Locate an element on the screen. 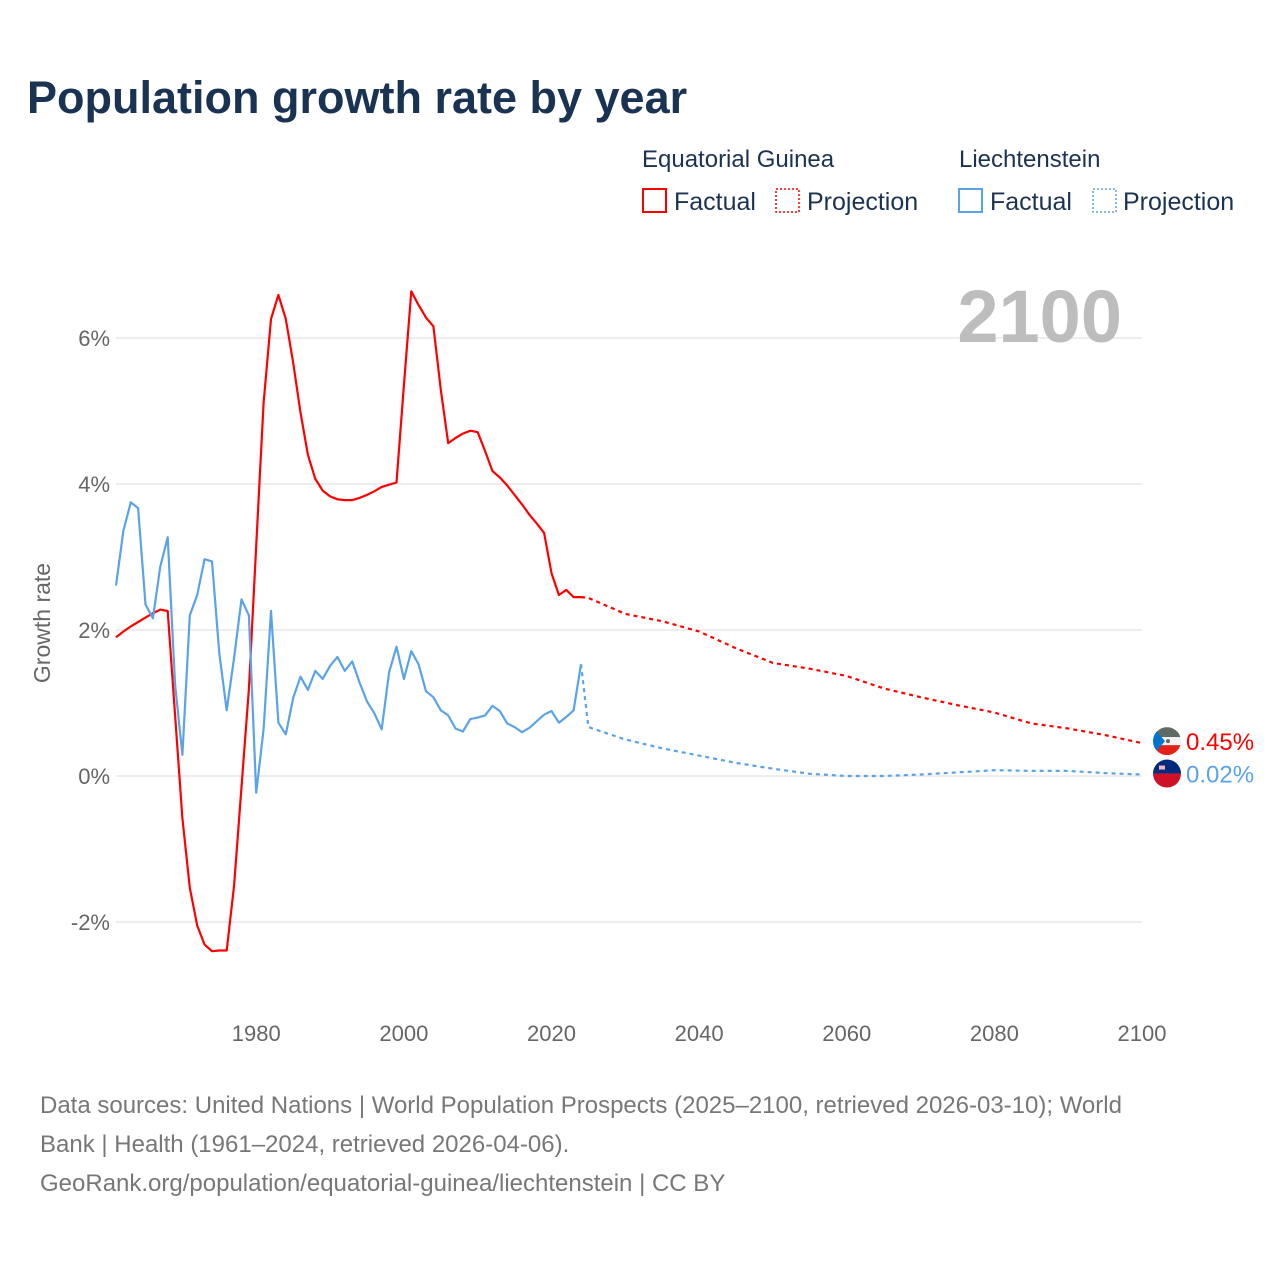 This screenshot has width=1280, height=1280. flag-triangle is located at coordinates (1159, 741).